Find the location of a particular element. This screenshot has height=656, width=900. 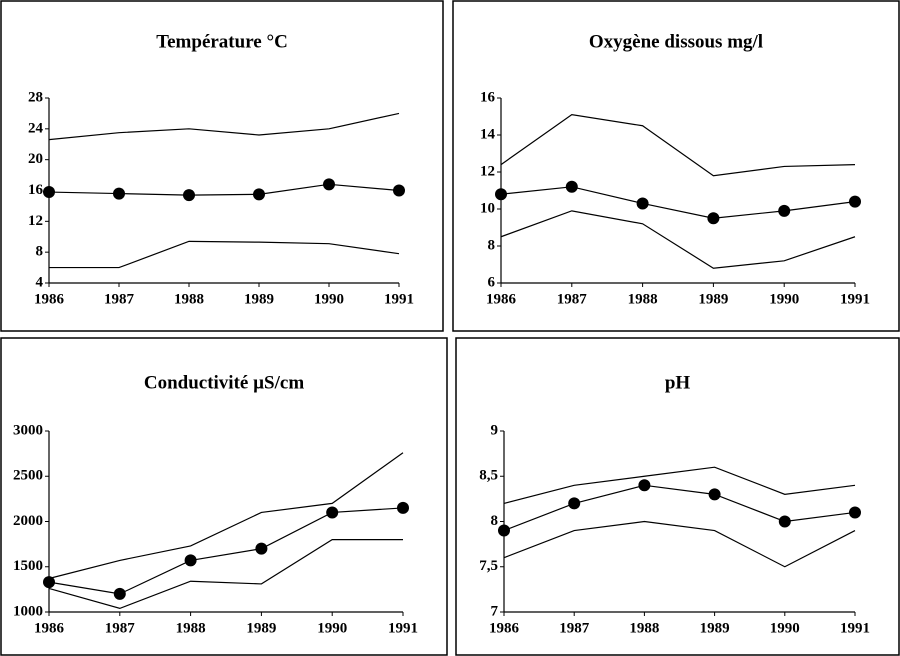

y-tick-label: 8,5 is located at coordinates (488, 476).